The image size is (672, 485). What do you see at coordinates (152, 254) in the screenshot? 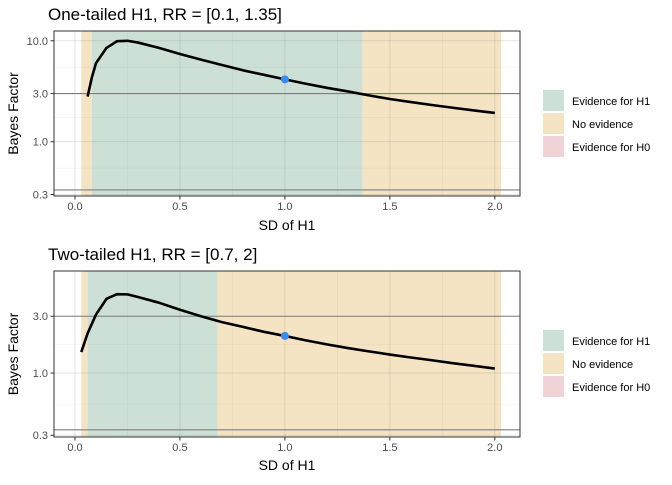
I see `chart-title: Two-tailed H1, RR = [0.7, 2]` at bounding box center [152, 254].